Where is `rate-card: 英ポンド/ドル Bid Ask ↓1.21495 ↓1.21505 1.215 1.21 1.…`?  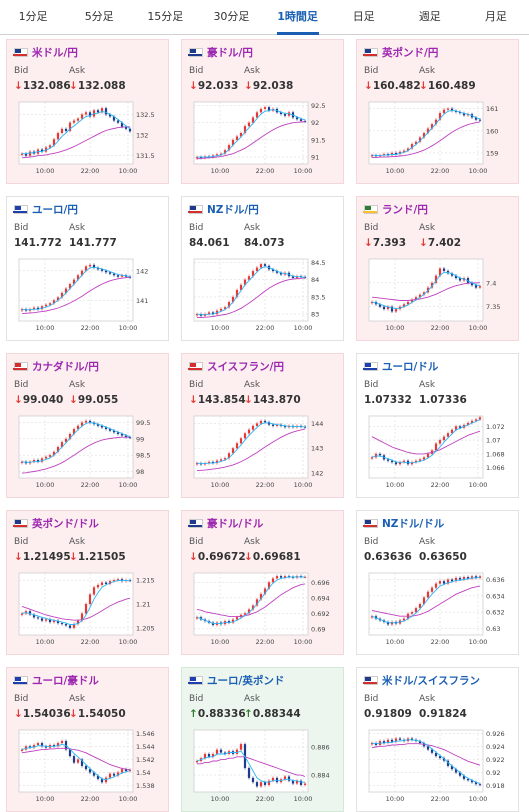 rate-card: 英ポンド/ドル Bid Ask ↓1.21495 ↓1.21505 1.215 1.21 1.… is located at coordinates (87, 582).